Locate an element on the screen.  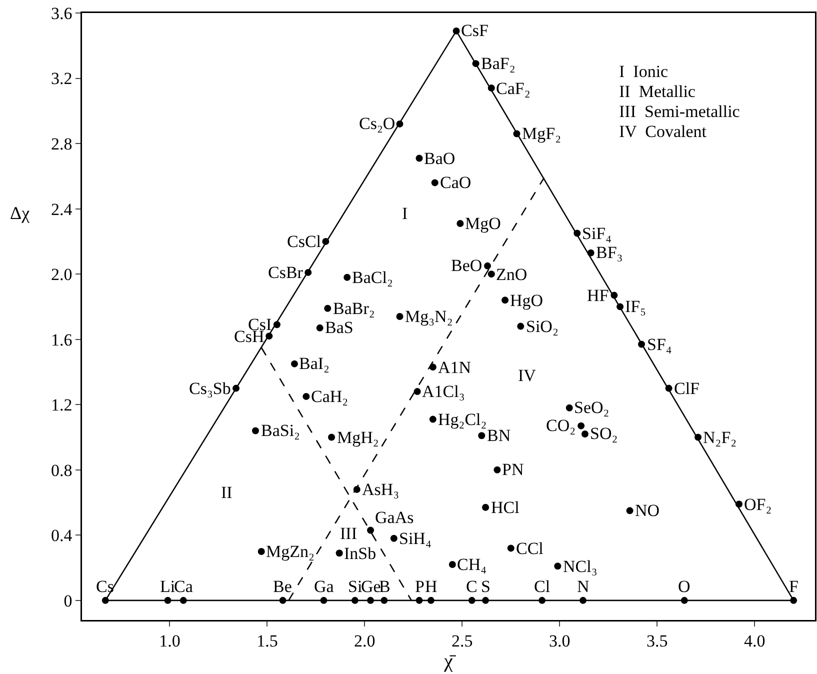
annotation: CaH₂ is located at coordinates (329, 396).